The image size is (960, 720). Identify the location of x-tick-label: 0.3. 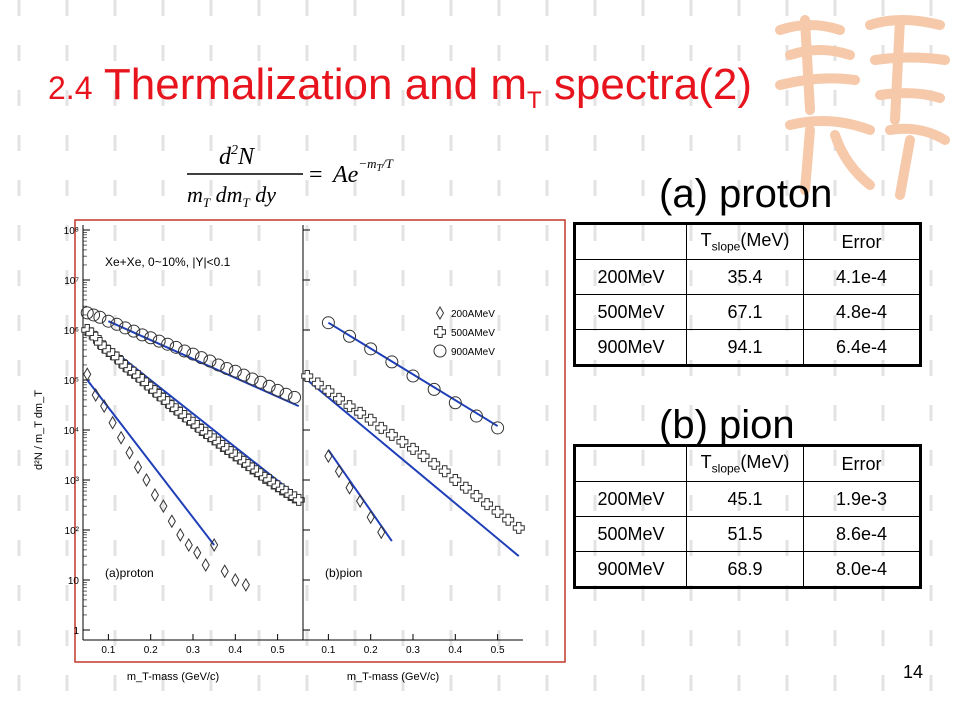
(413, 650).